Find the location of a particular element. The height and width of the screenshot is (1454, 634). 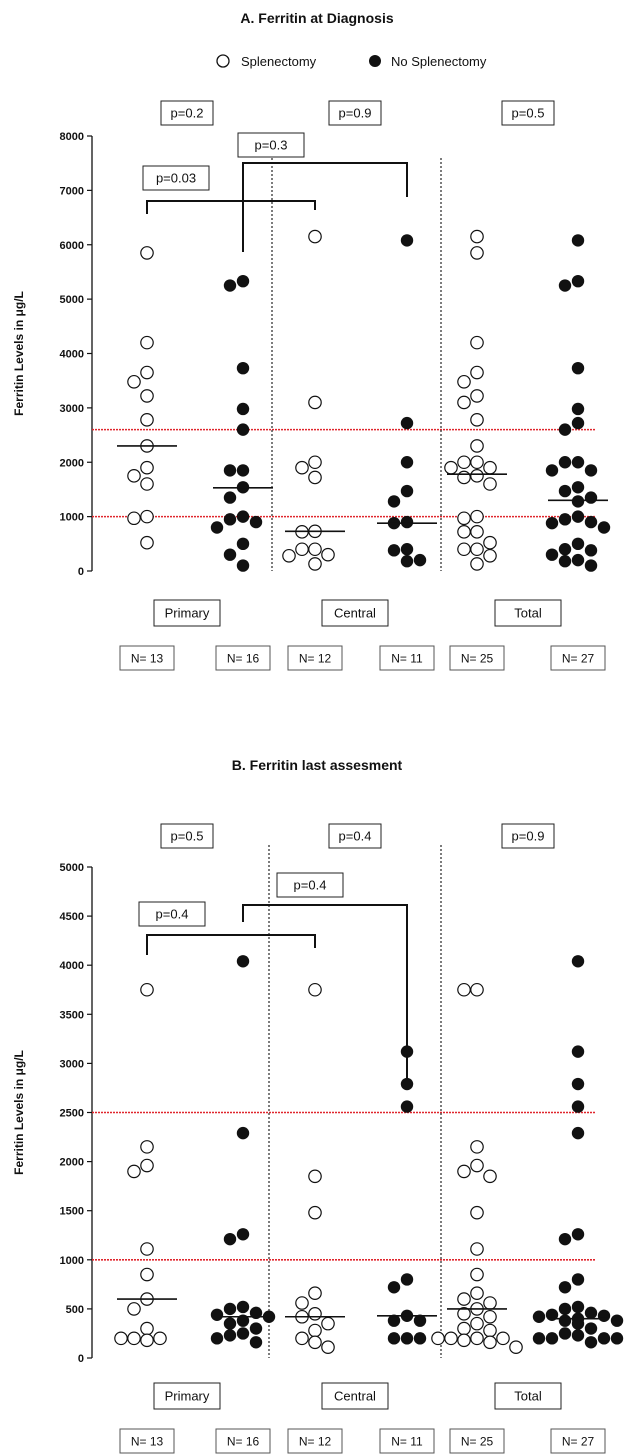

chart-a-group-p-value-label: p=0.2 is located at coordinates (187, 113).